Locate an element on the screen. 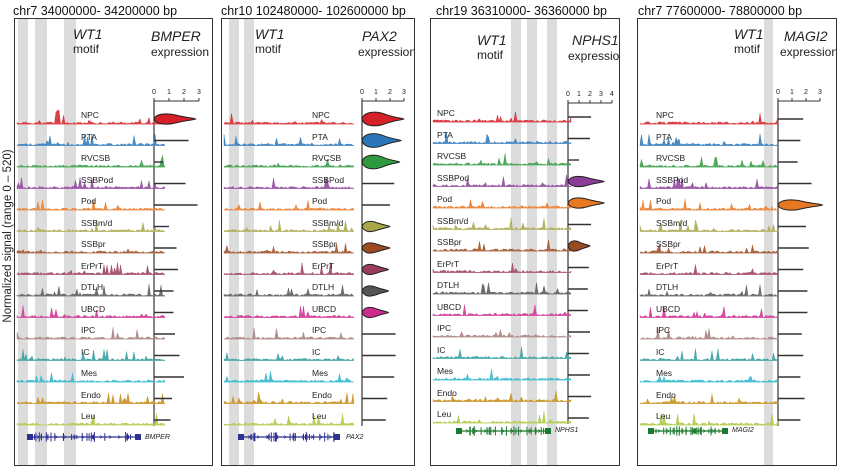 The height and width of the screenshot is (470, 851). panel-2-title: chr10 102480000- 102600000 bp is located at coordinates (313, 11).